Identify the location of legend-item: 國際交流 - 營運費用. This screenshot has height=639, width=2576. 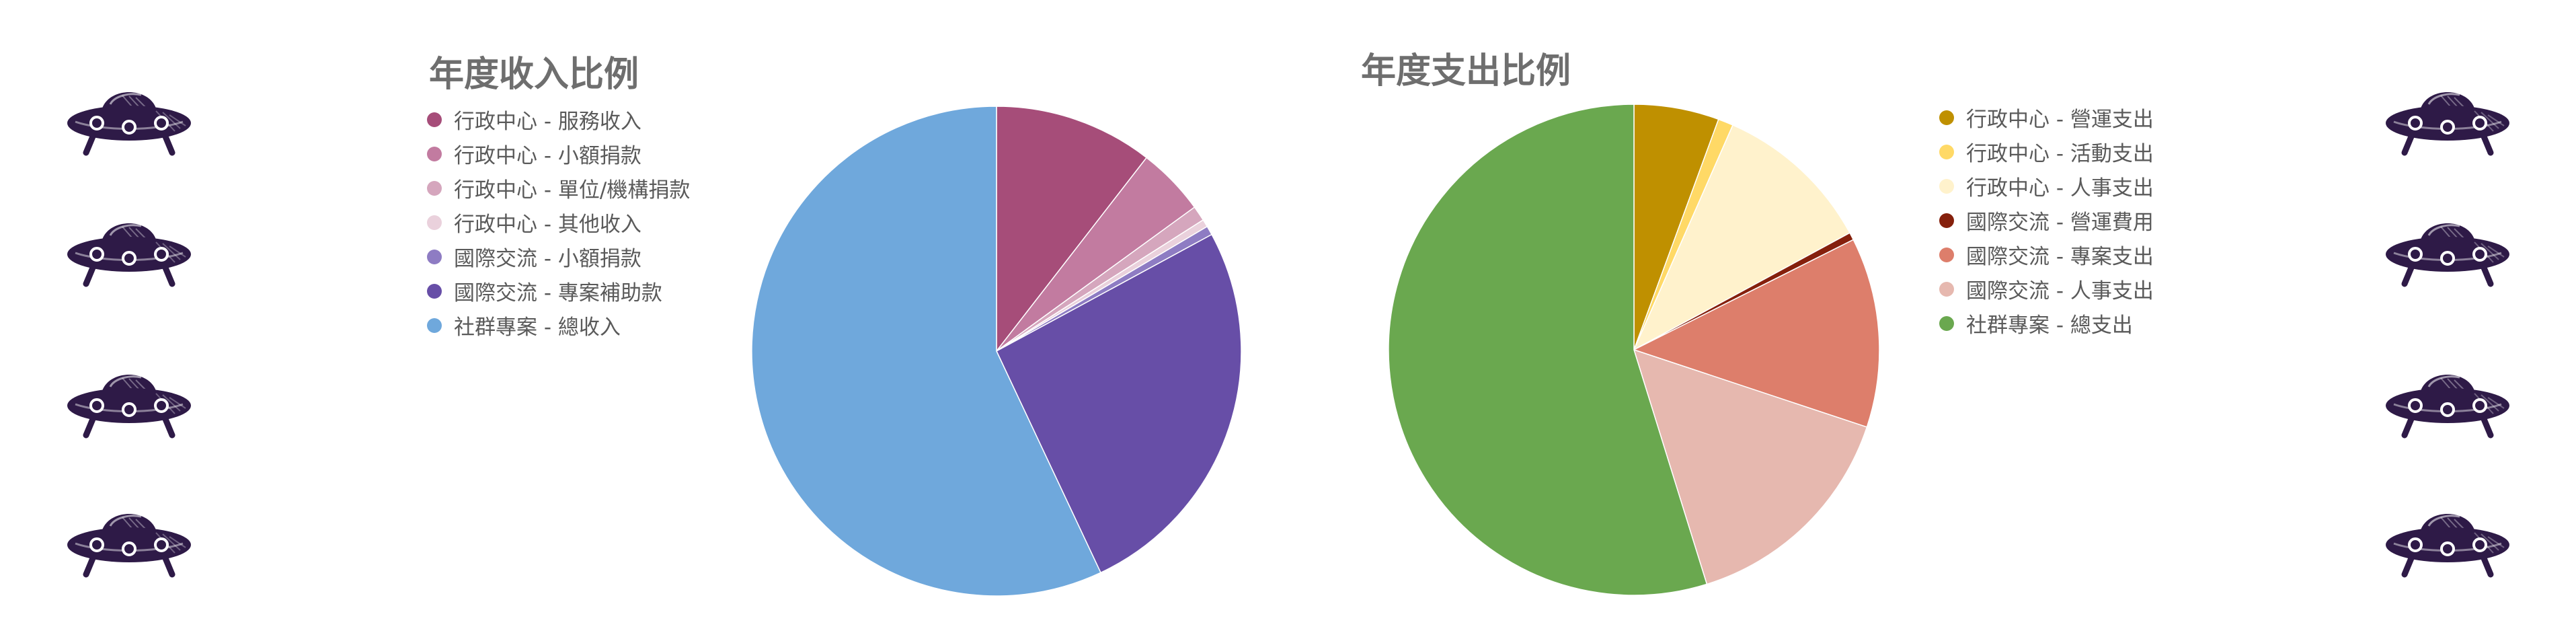
(2047, 220).